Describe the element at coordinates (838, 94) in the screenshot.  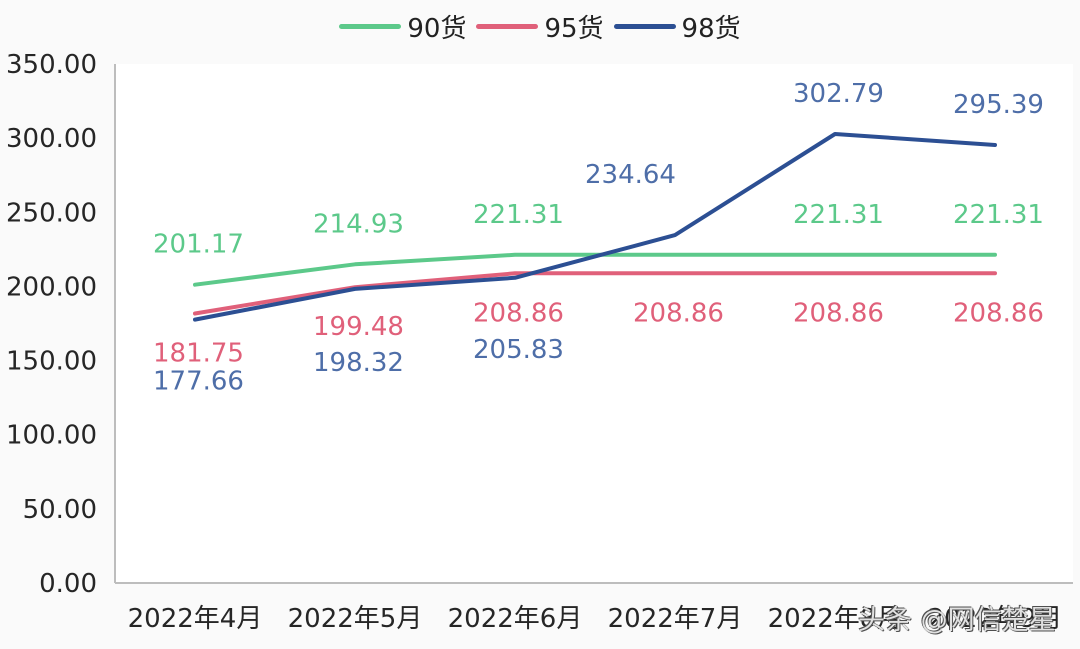
I see `data-label: 302.79` at that location.